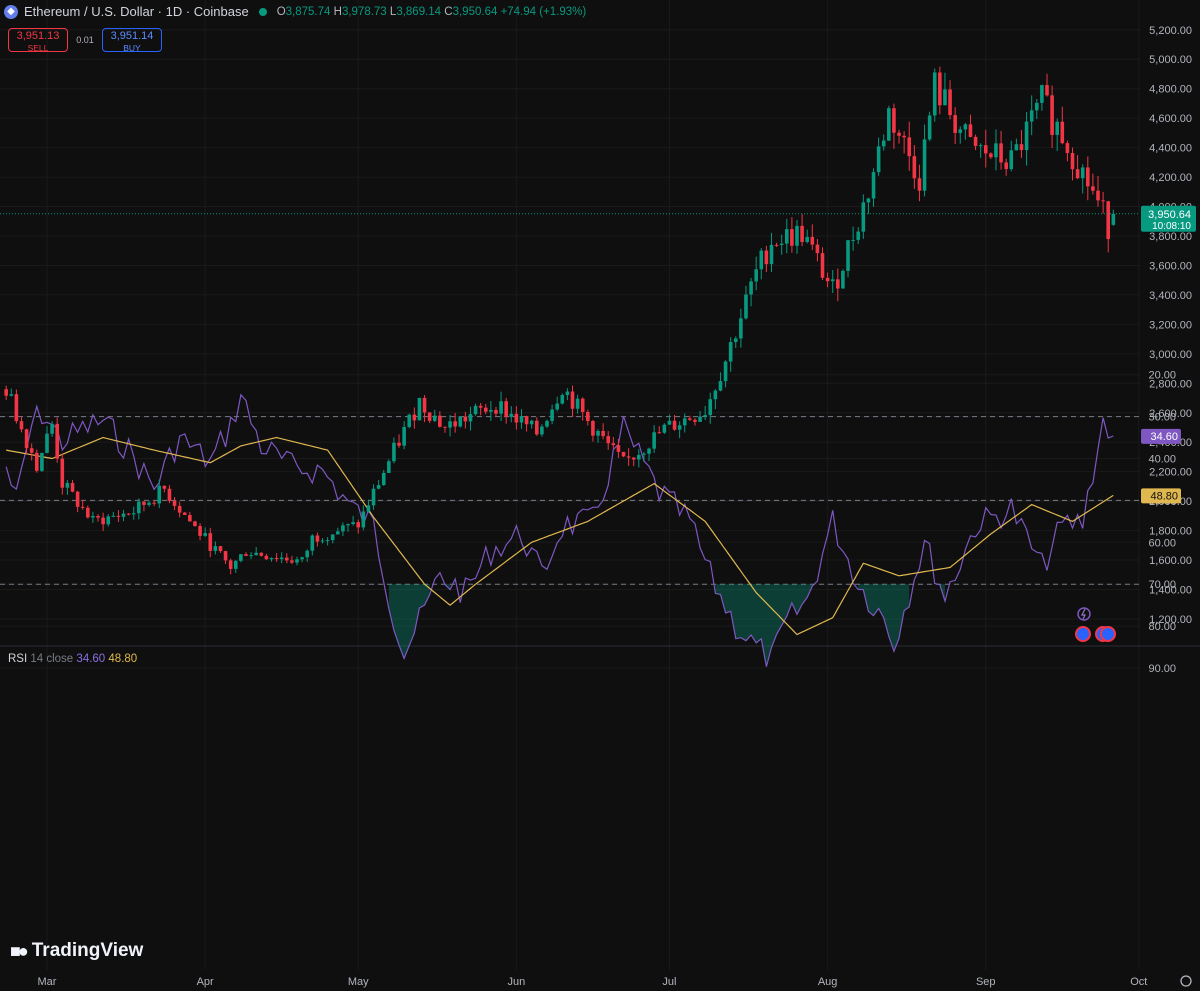 This screenshot has height=991, width=1200. I want to click on symbol-title: Ethereum / U.S. Dollar · 1D · Coinbase, so click(136, 11).